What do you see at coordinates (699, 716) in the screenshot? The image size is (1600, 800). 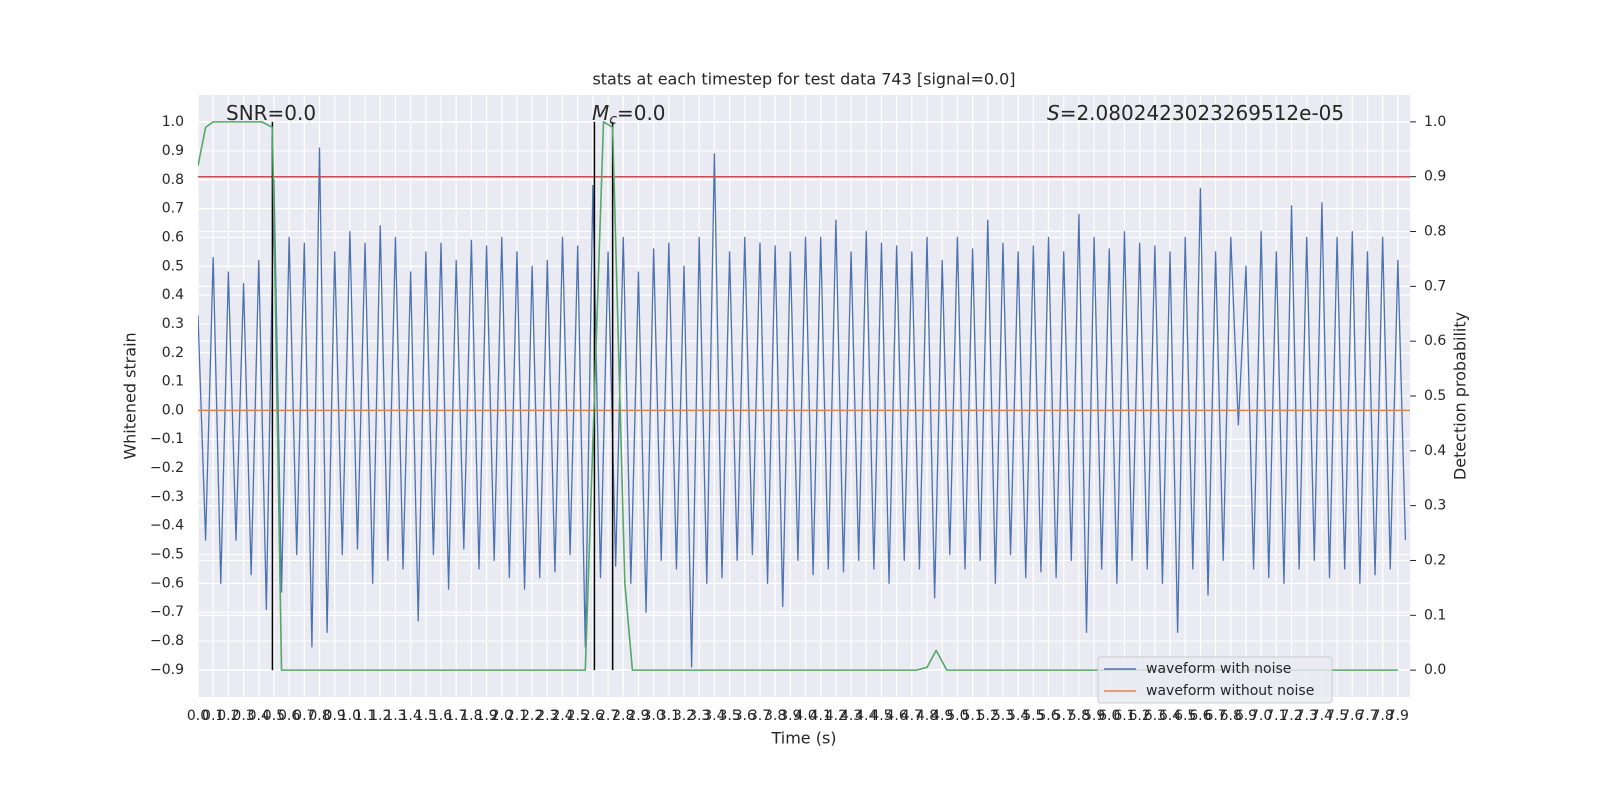 I see `x-tick-label: 3.3` at bounding box center [699, 716].